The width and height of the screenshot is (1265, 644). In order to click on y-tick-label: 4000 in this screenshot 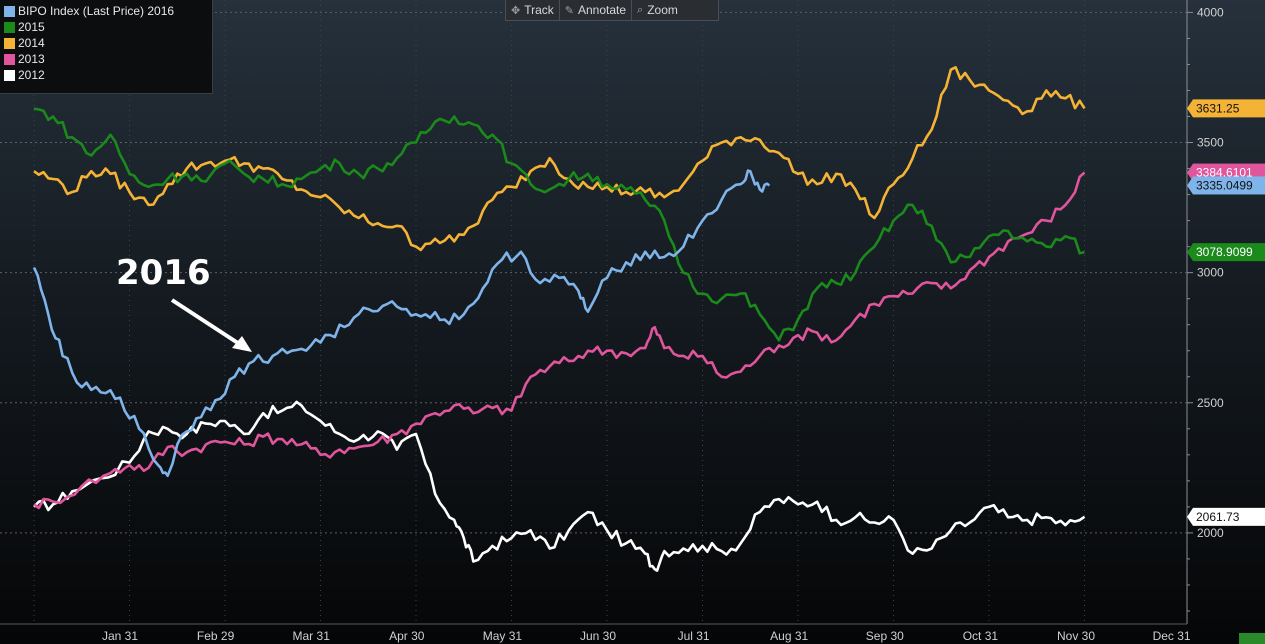, I will do `click(1210, 12)`.